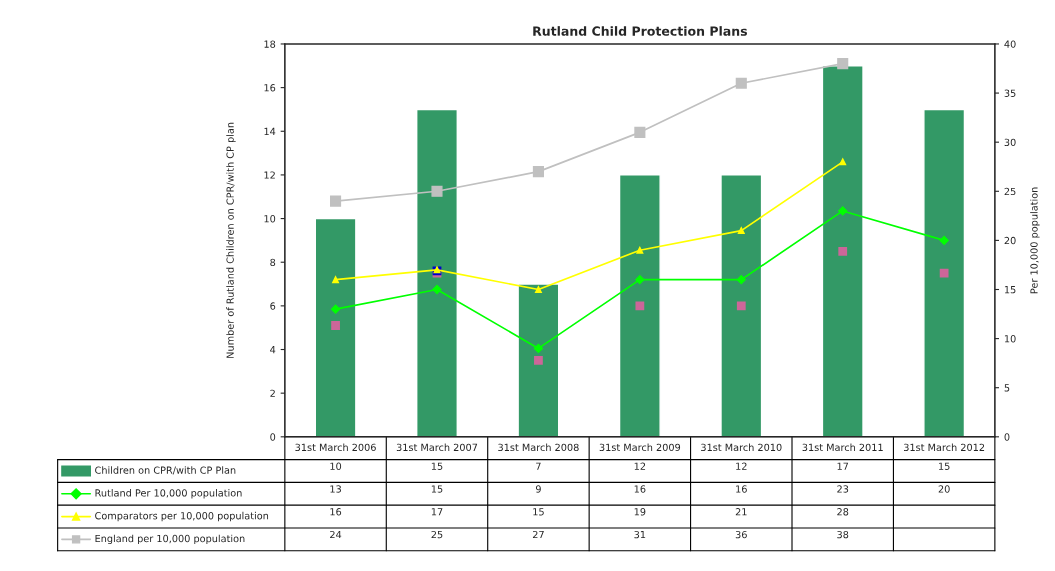 This screenshot has width=1055, height=571. Describe the element at coordinates (168, 494) in the screenshot. I see `legend-label: Rutland Per 10,000 population` at that location.